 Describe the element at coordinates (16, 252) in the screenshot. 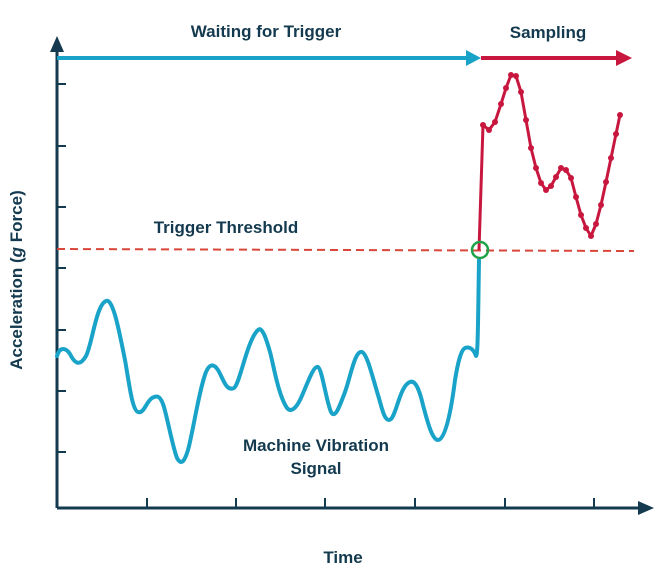

I see `y-axis-label-g: g` at that location.